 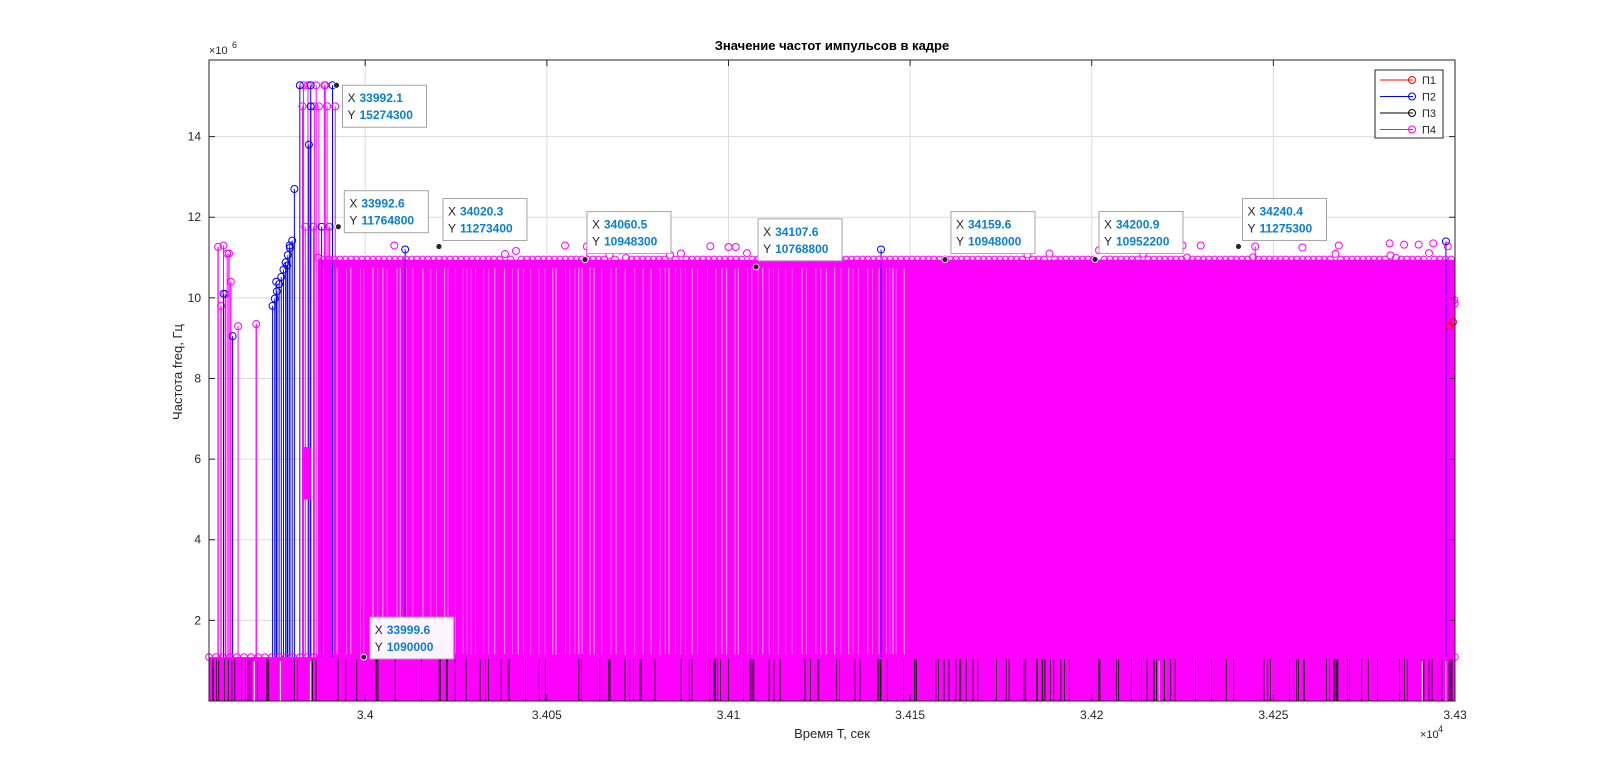 I want to click on datatip: X 34200.9 Y 10952200, so click(x=1137, y=236).